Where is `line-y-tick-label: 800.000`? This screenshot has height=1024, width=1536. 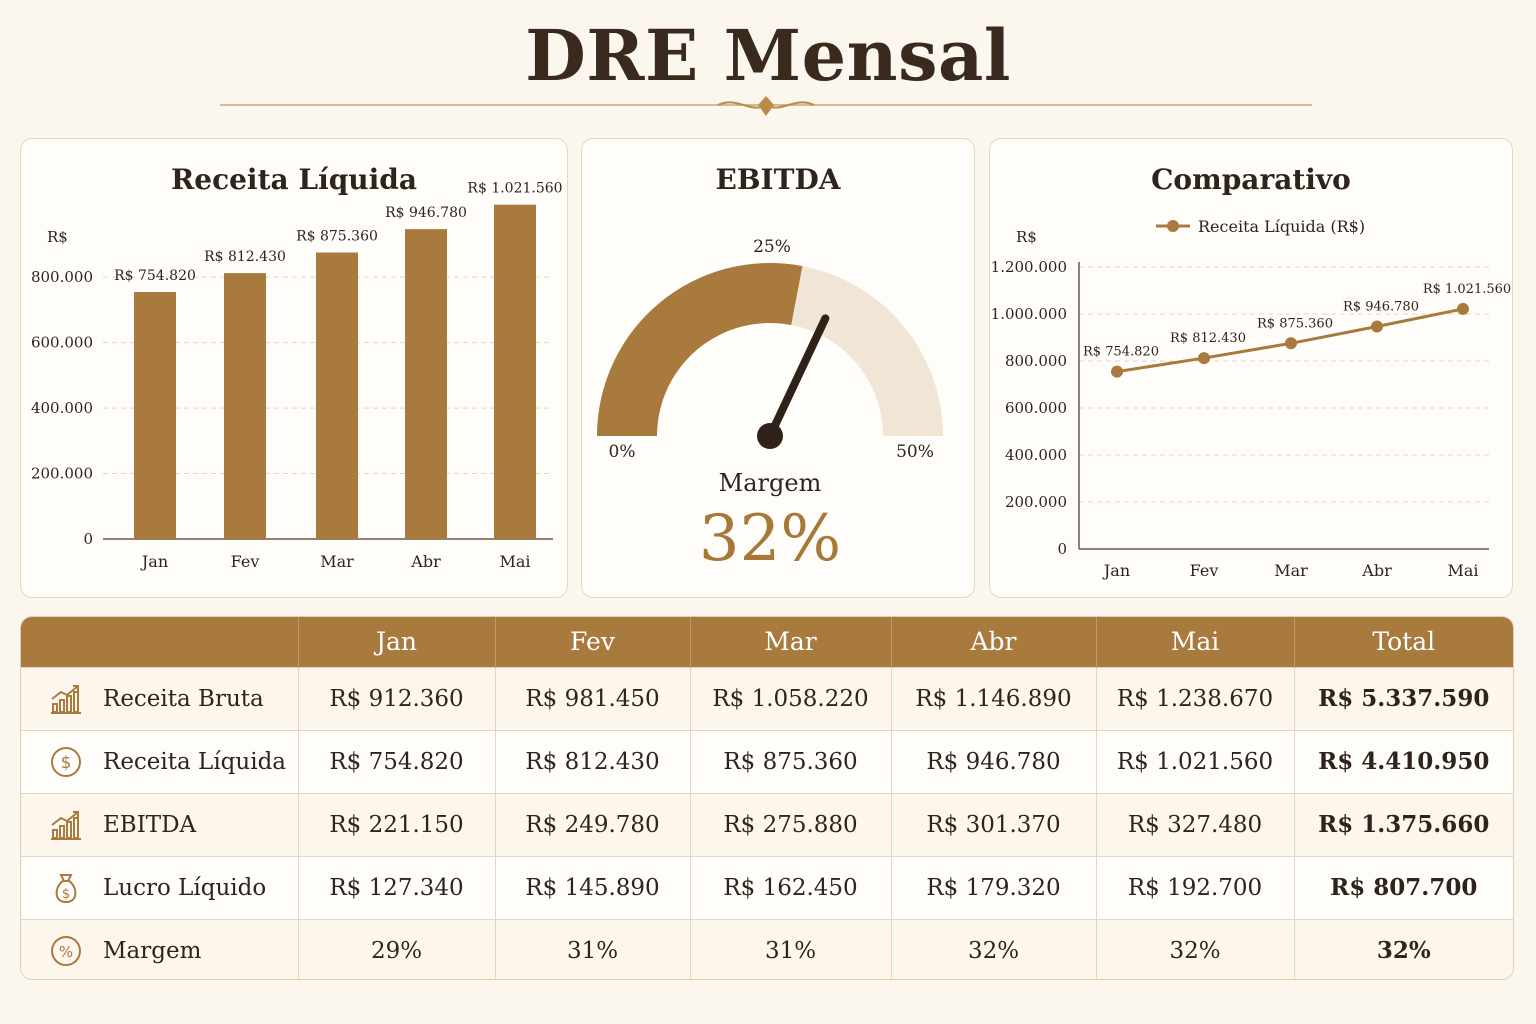 line-y-tick-label: 800.000 is located at coordinates (1036, 361).